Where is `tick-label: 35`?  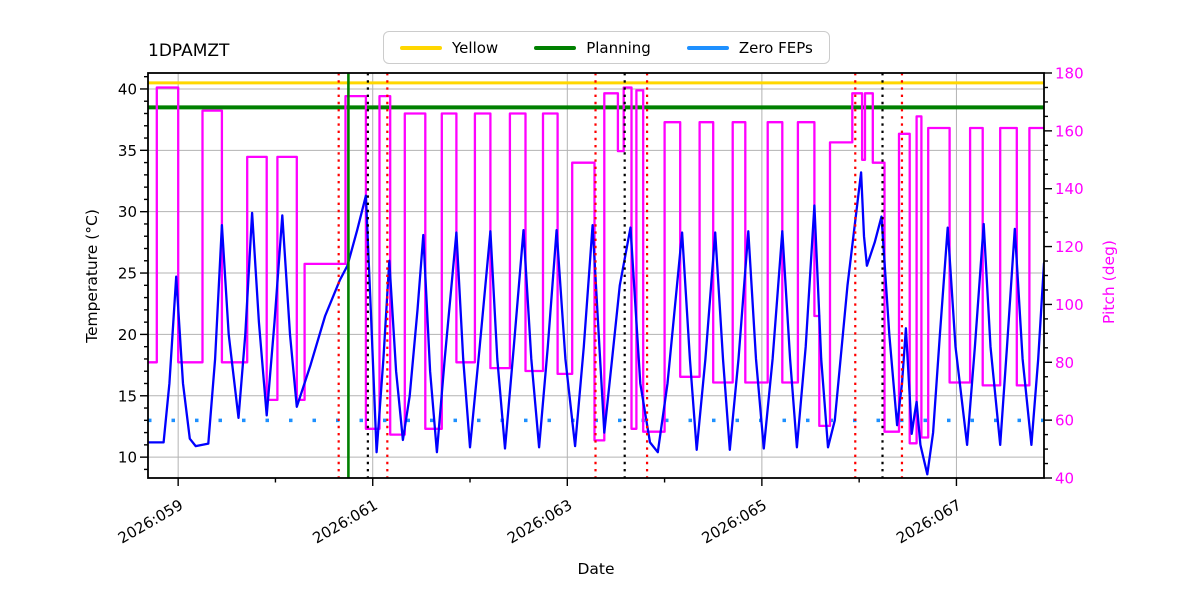 tick-label: 35 is located at coordinates (127, 151).